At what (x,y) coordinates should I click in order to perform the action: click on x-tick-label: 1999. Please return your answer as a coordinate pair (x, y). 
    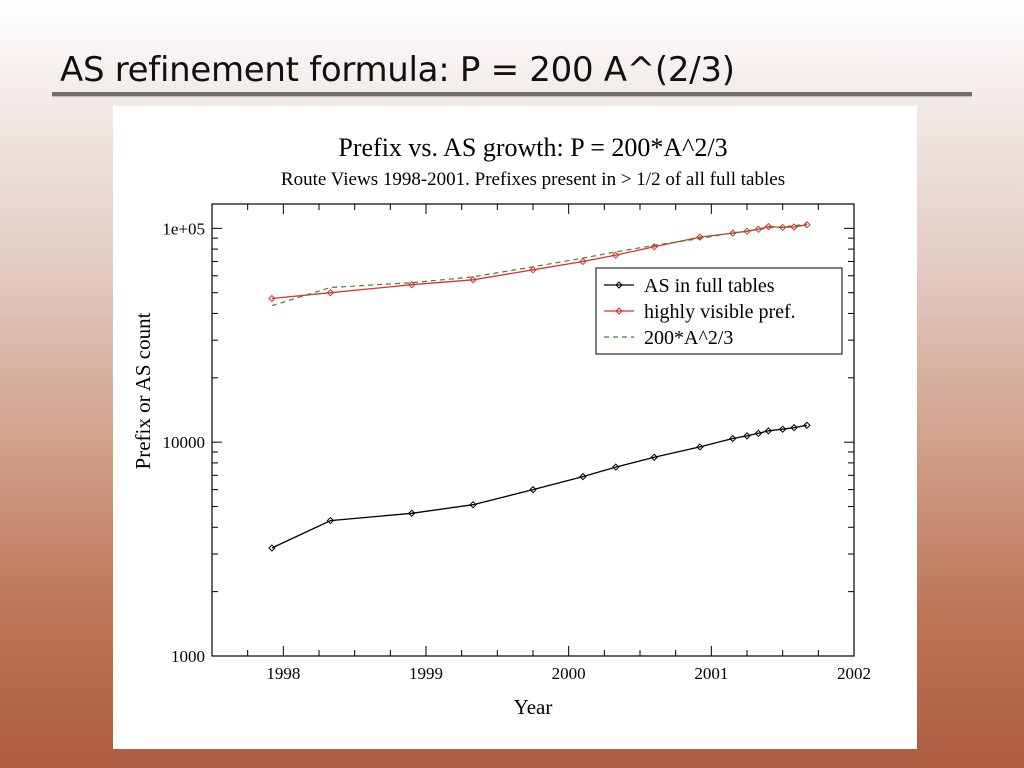
    Looking at the image, I should click on (426, 673).